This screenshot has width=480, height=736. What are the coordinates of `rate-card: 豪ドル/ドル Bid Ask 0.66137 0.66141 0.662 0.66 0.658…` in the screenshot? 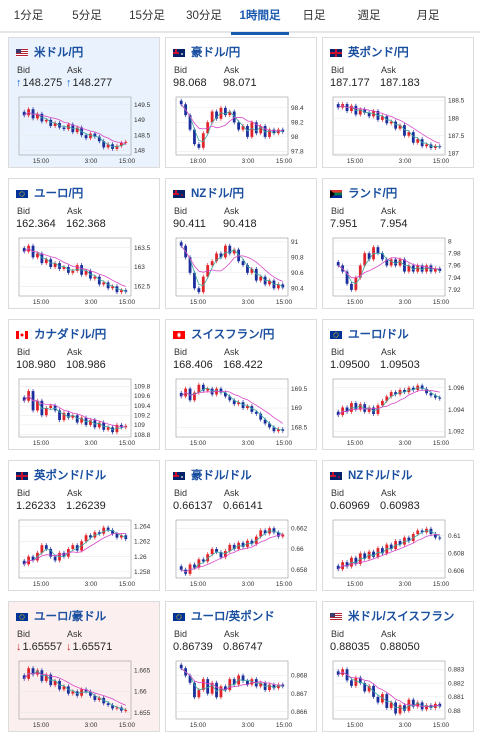 It's located at (241, 525).